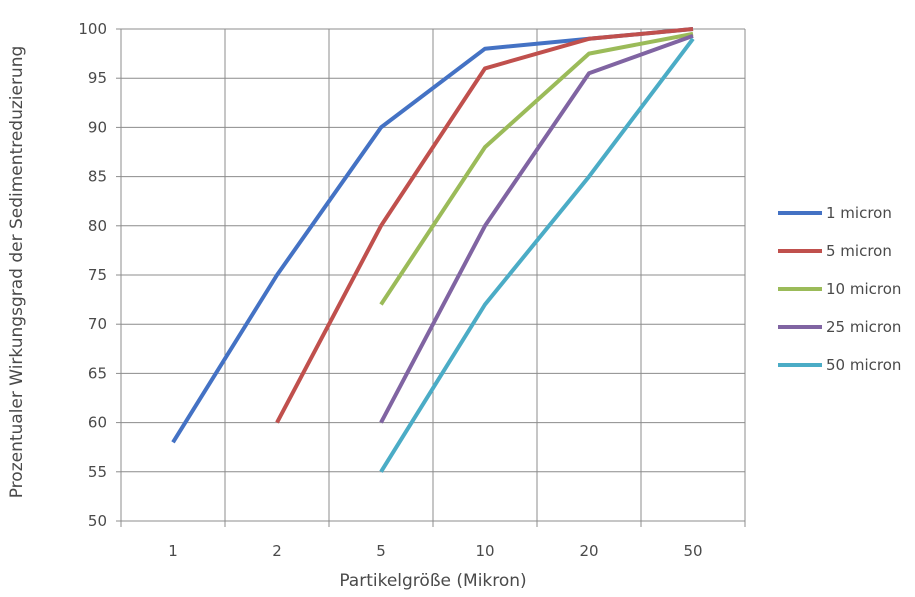 The width and height of the screenshot is (915, 597). What do you see at coordinates (173, 551) in the screenshot?
I see `x-tick-label: 1` at bounding box center [173, 551].